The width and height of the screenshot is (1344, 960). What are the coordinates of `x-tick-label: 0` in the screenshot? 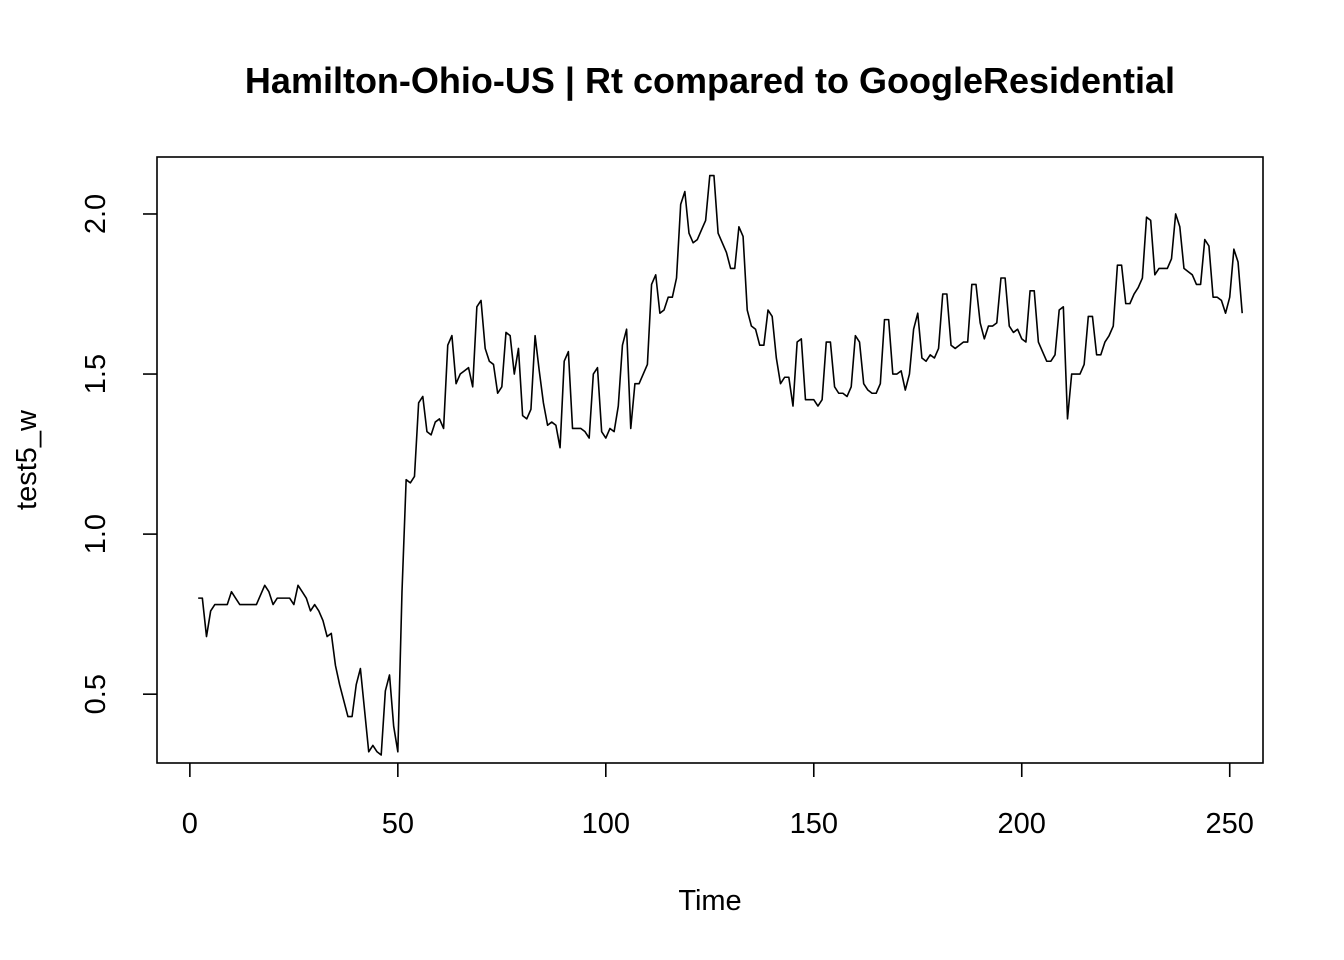 It's located at (190, 824).